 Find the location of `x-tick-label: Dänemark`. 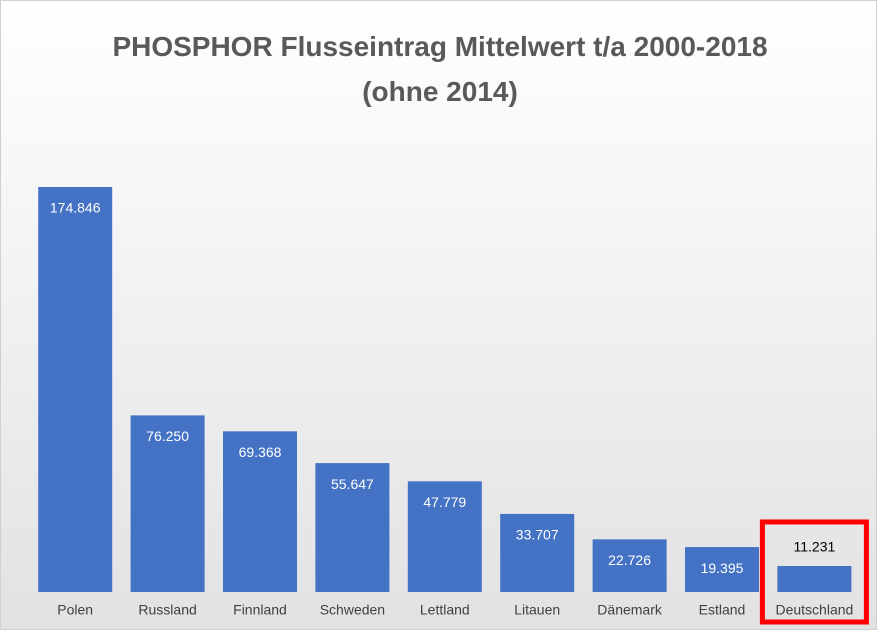

x-tick-label: Dänemark is located at coordinates (630, 610).